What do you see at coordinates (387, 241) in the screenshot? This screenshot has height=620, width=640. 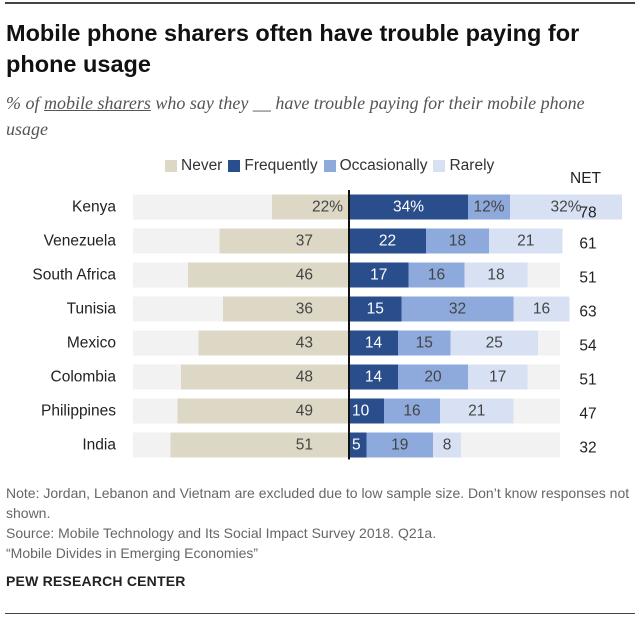 I see `value-label-frequently: 22` at bounding box center [387, 241].